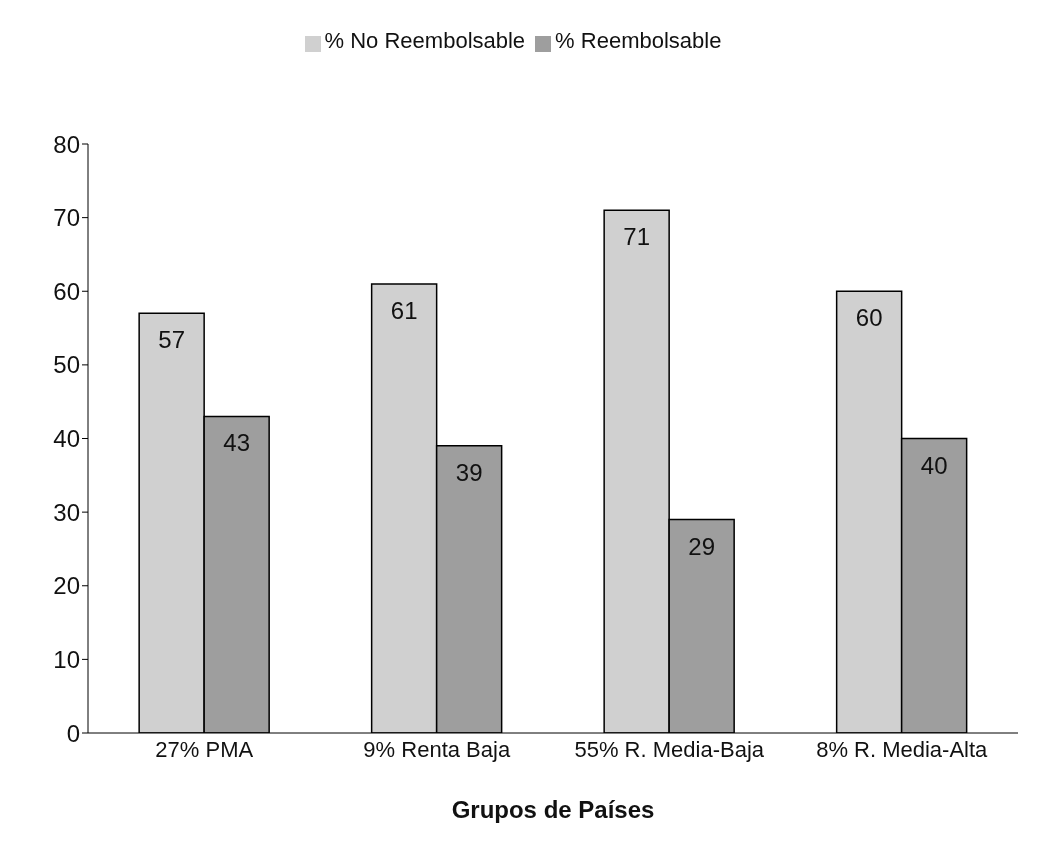 The height and width of the screenshot is (857, 1062). What do you see at coordinates (869, 318) in the screenshot?
I see `data-label: 60` at bounding box center [869, 318].